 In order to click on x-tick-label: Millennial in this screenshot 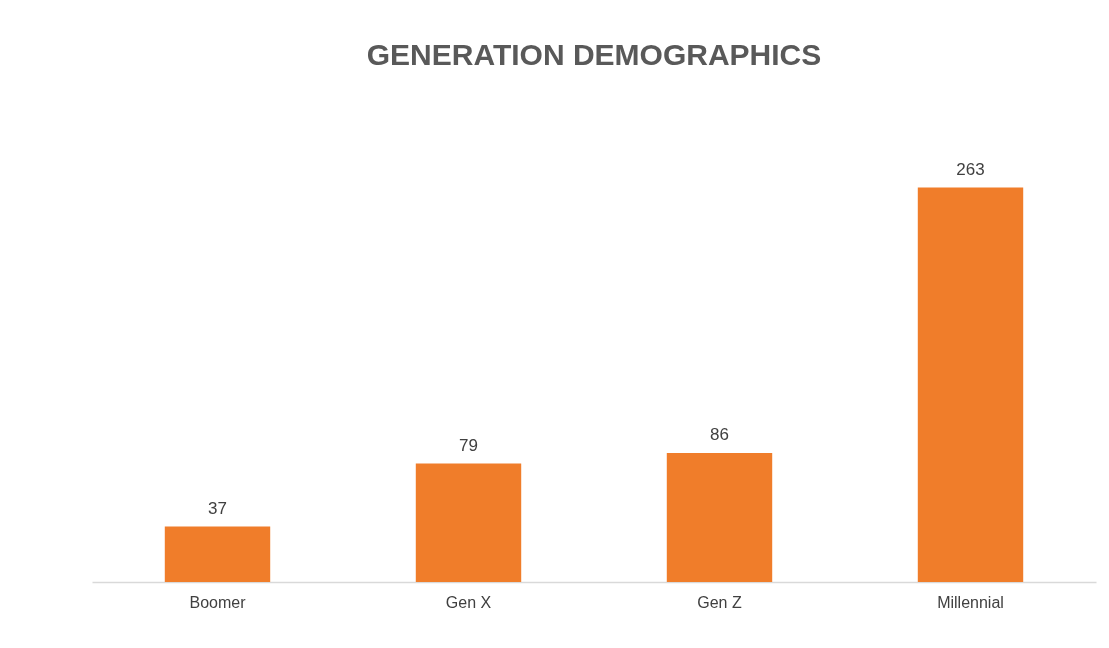, I will do `click(970, 602)`.